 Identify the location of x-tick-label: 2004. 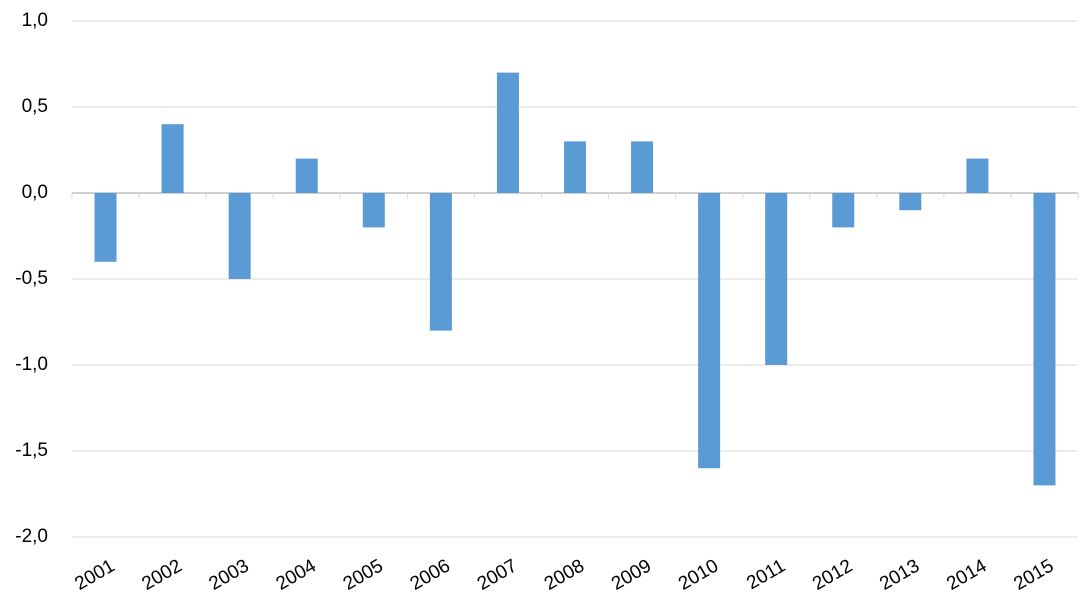
(296, 575).